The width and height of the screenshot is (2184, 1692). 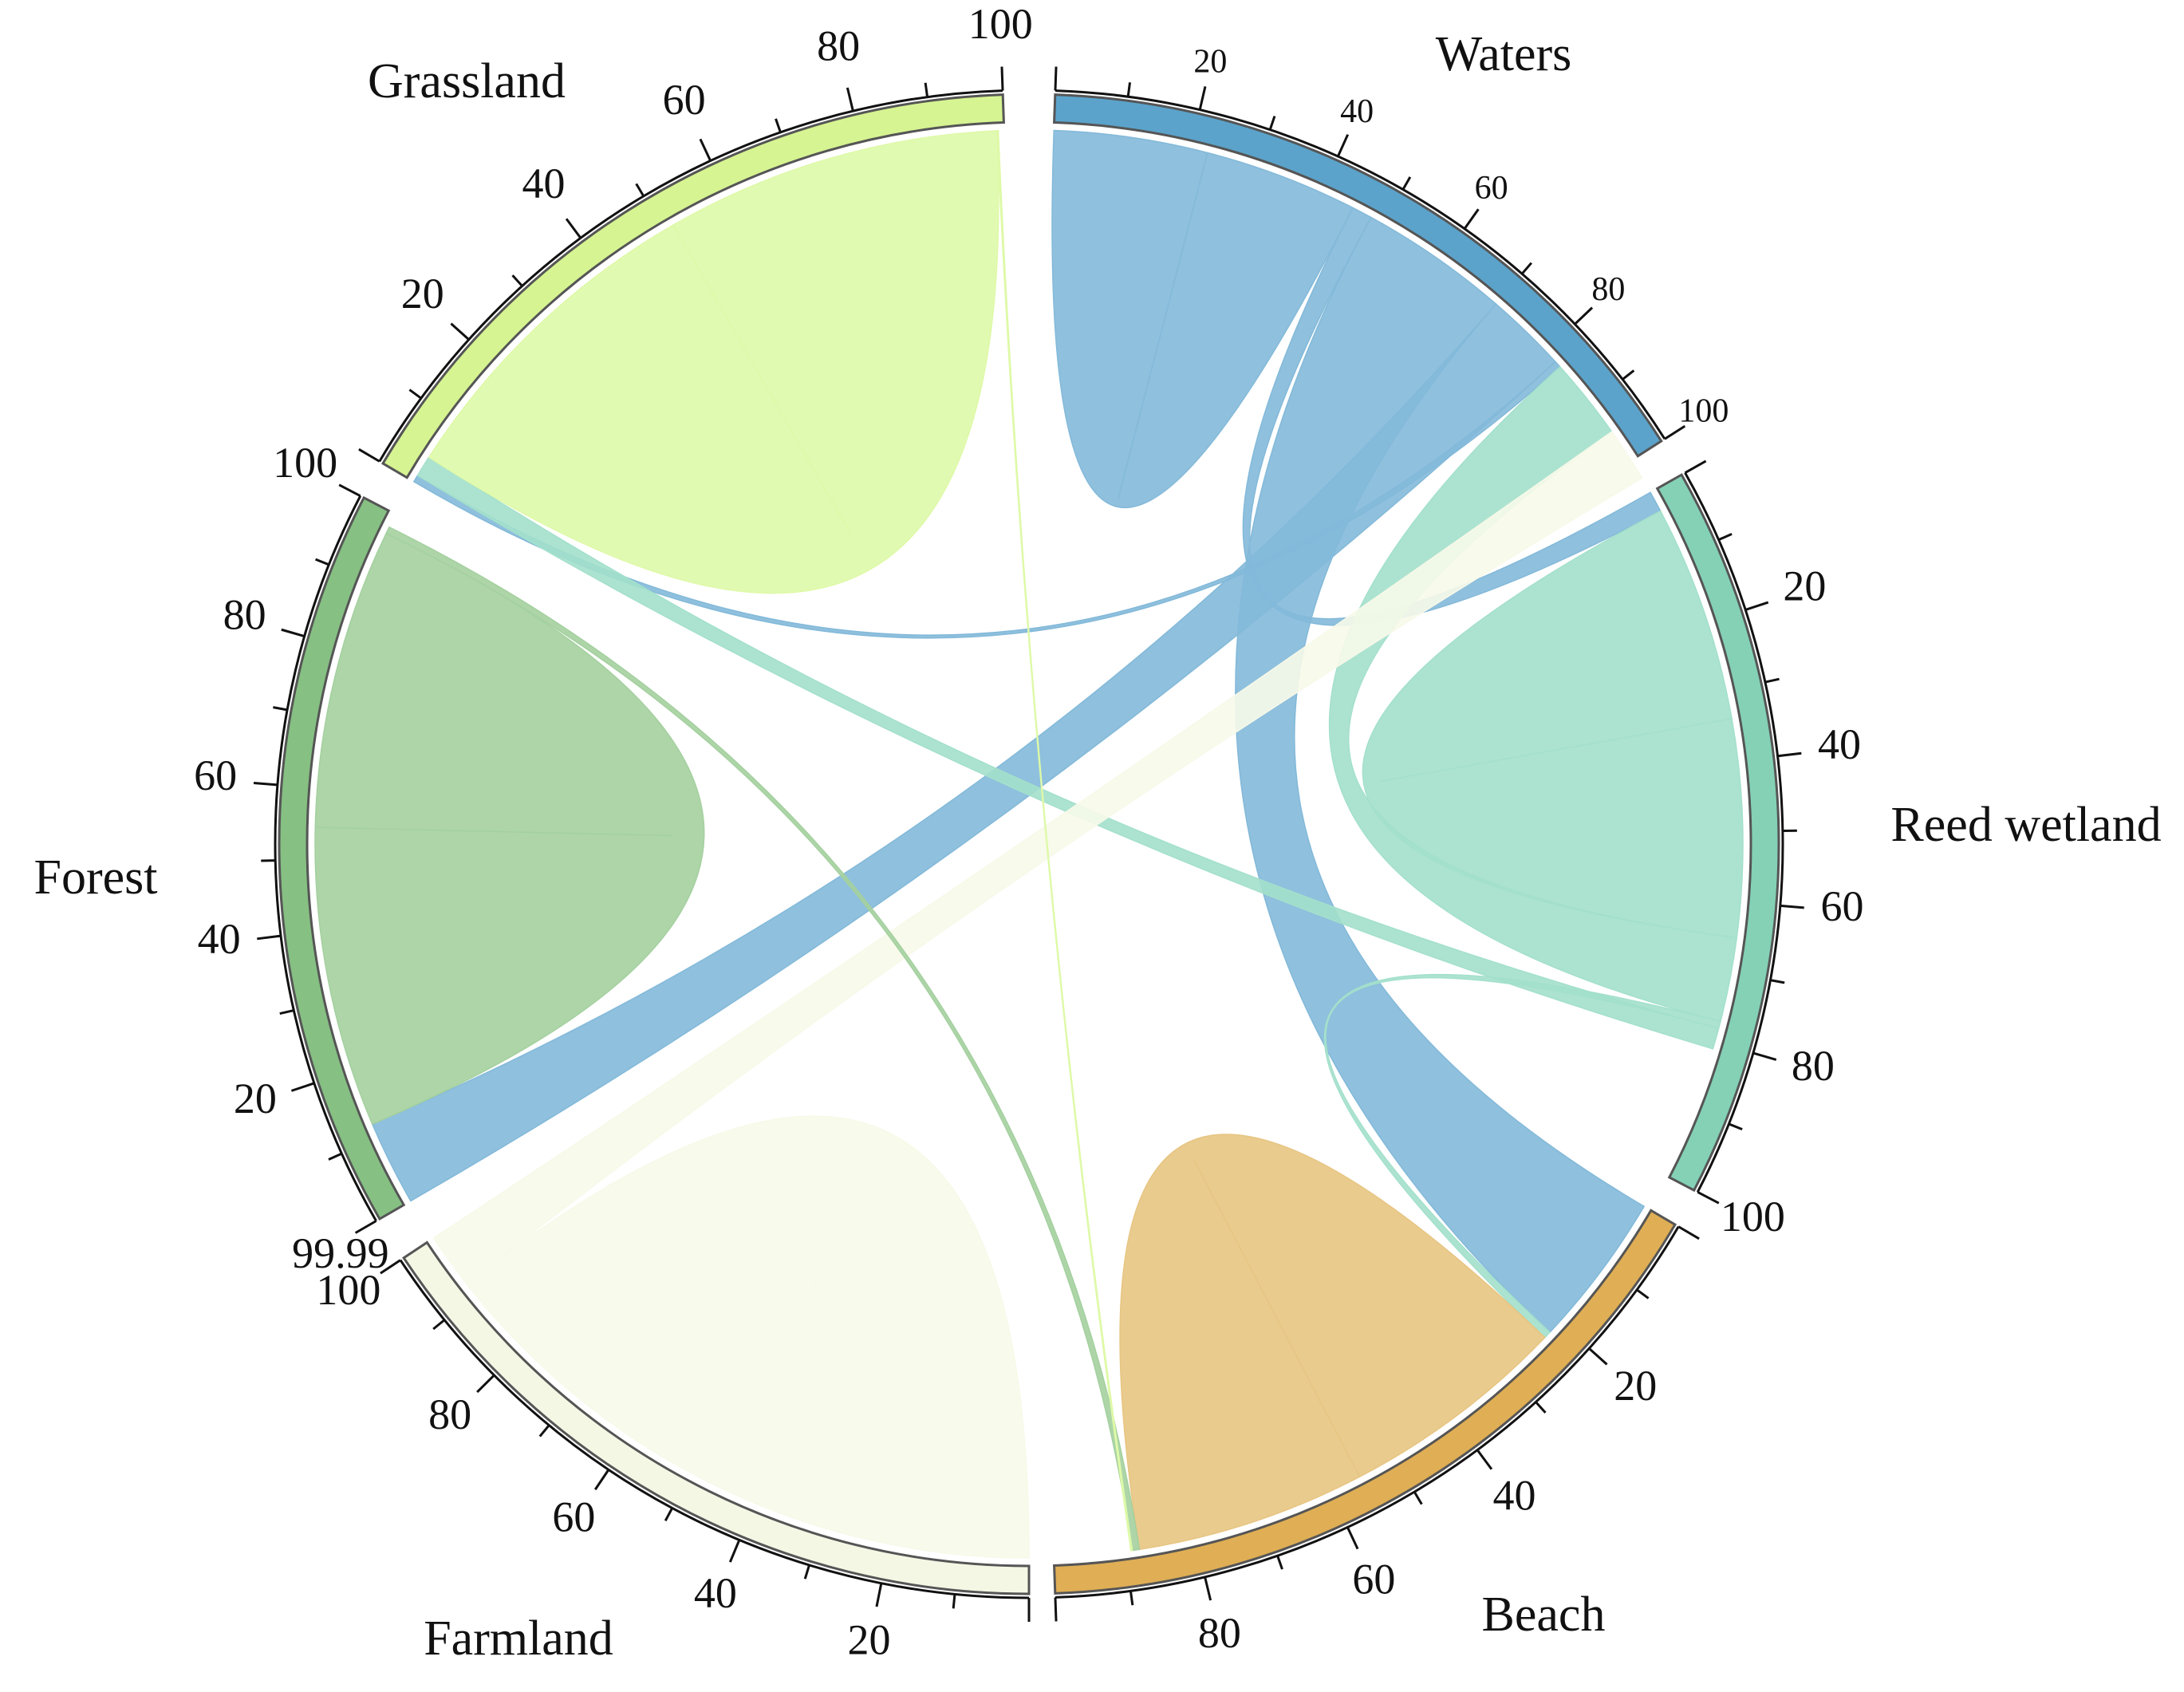 What do you see at coordinates (1373, 1579) in the screenshot?
I see `tick-label-beach-60: 60` at bounding box center [1373, 1579].